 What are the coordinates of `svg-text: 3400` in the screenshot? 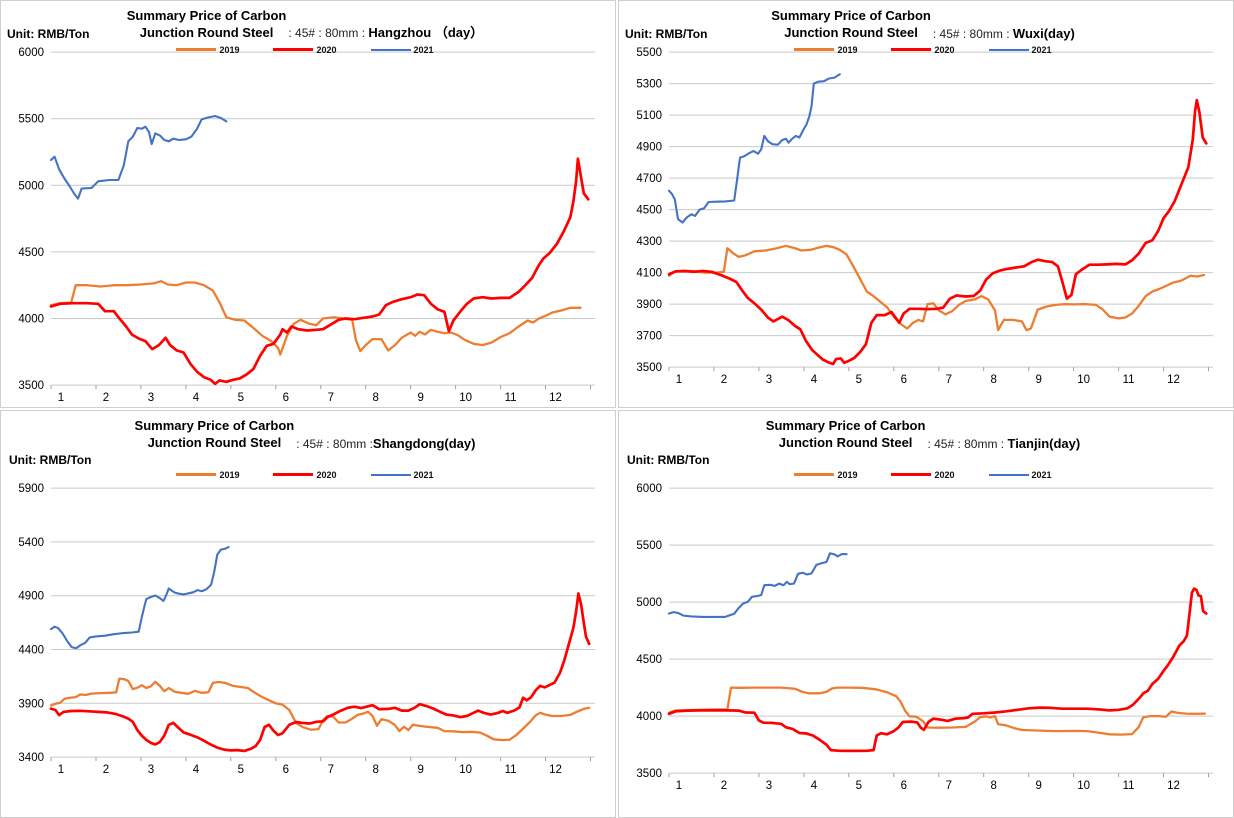 It's located at (31, 758).